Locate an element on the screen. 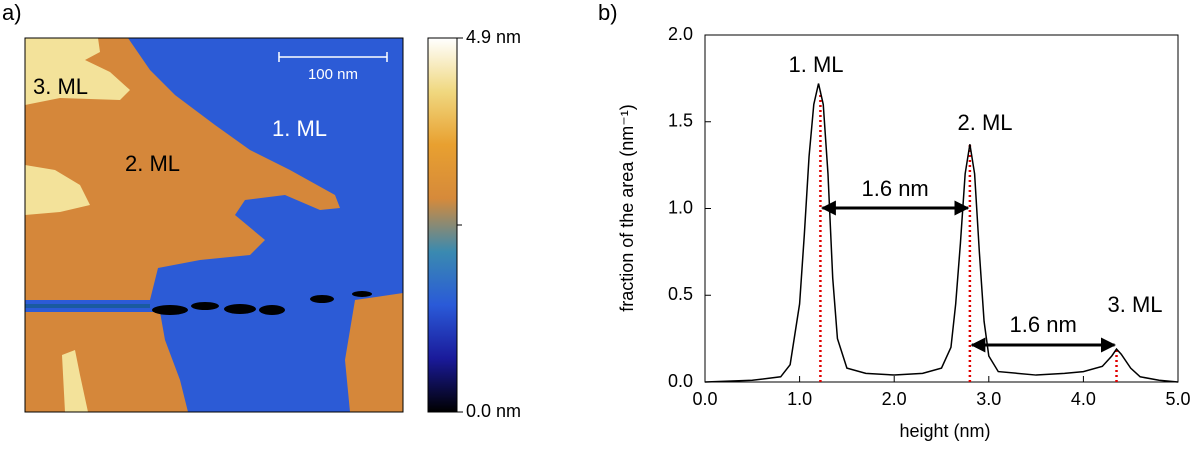 This screenshot has width=1200, height=452. colorbar-tick-label: 0.0 nm is located at coordinates (493, 411).